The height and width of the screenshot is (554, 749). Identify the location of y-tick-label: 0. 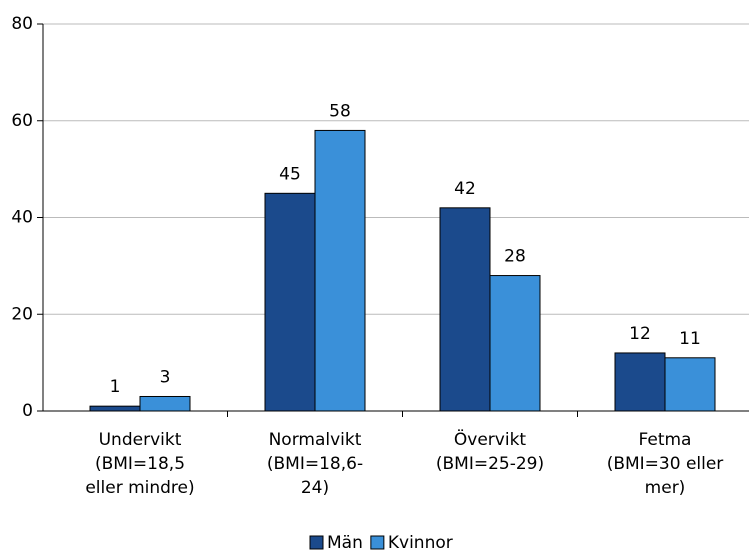
(27, 411).